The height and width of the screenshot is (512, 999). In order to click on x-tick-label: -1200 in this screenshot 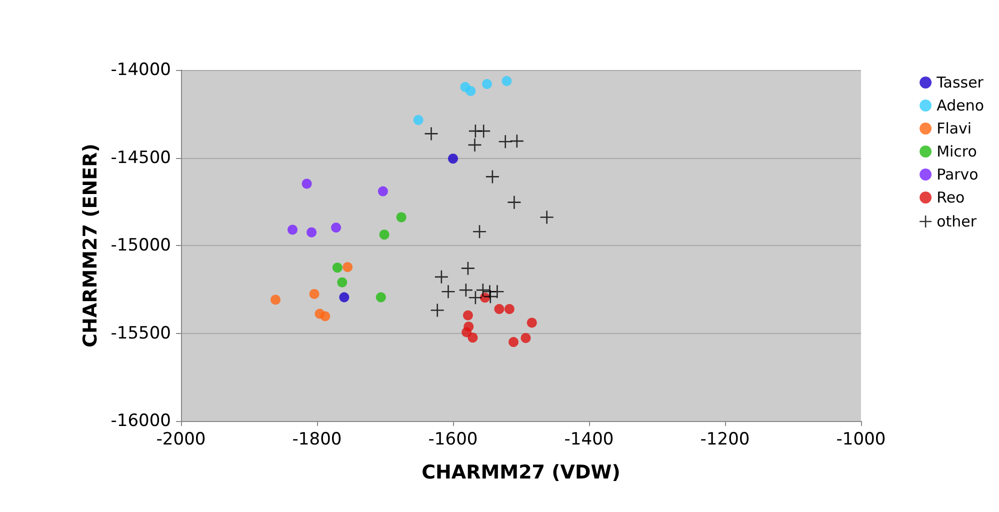, I will do `click(725, 440)`.